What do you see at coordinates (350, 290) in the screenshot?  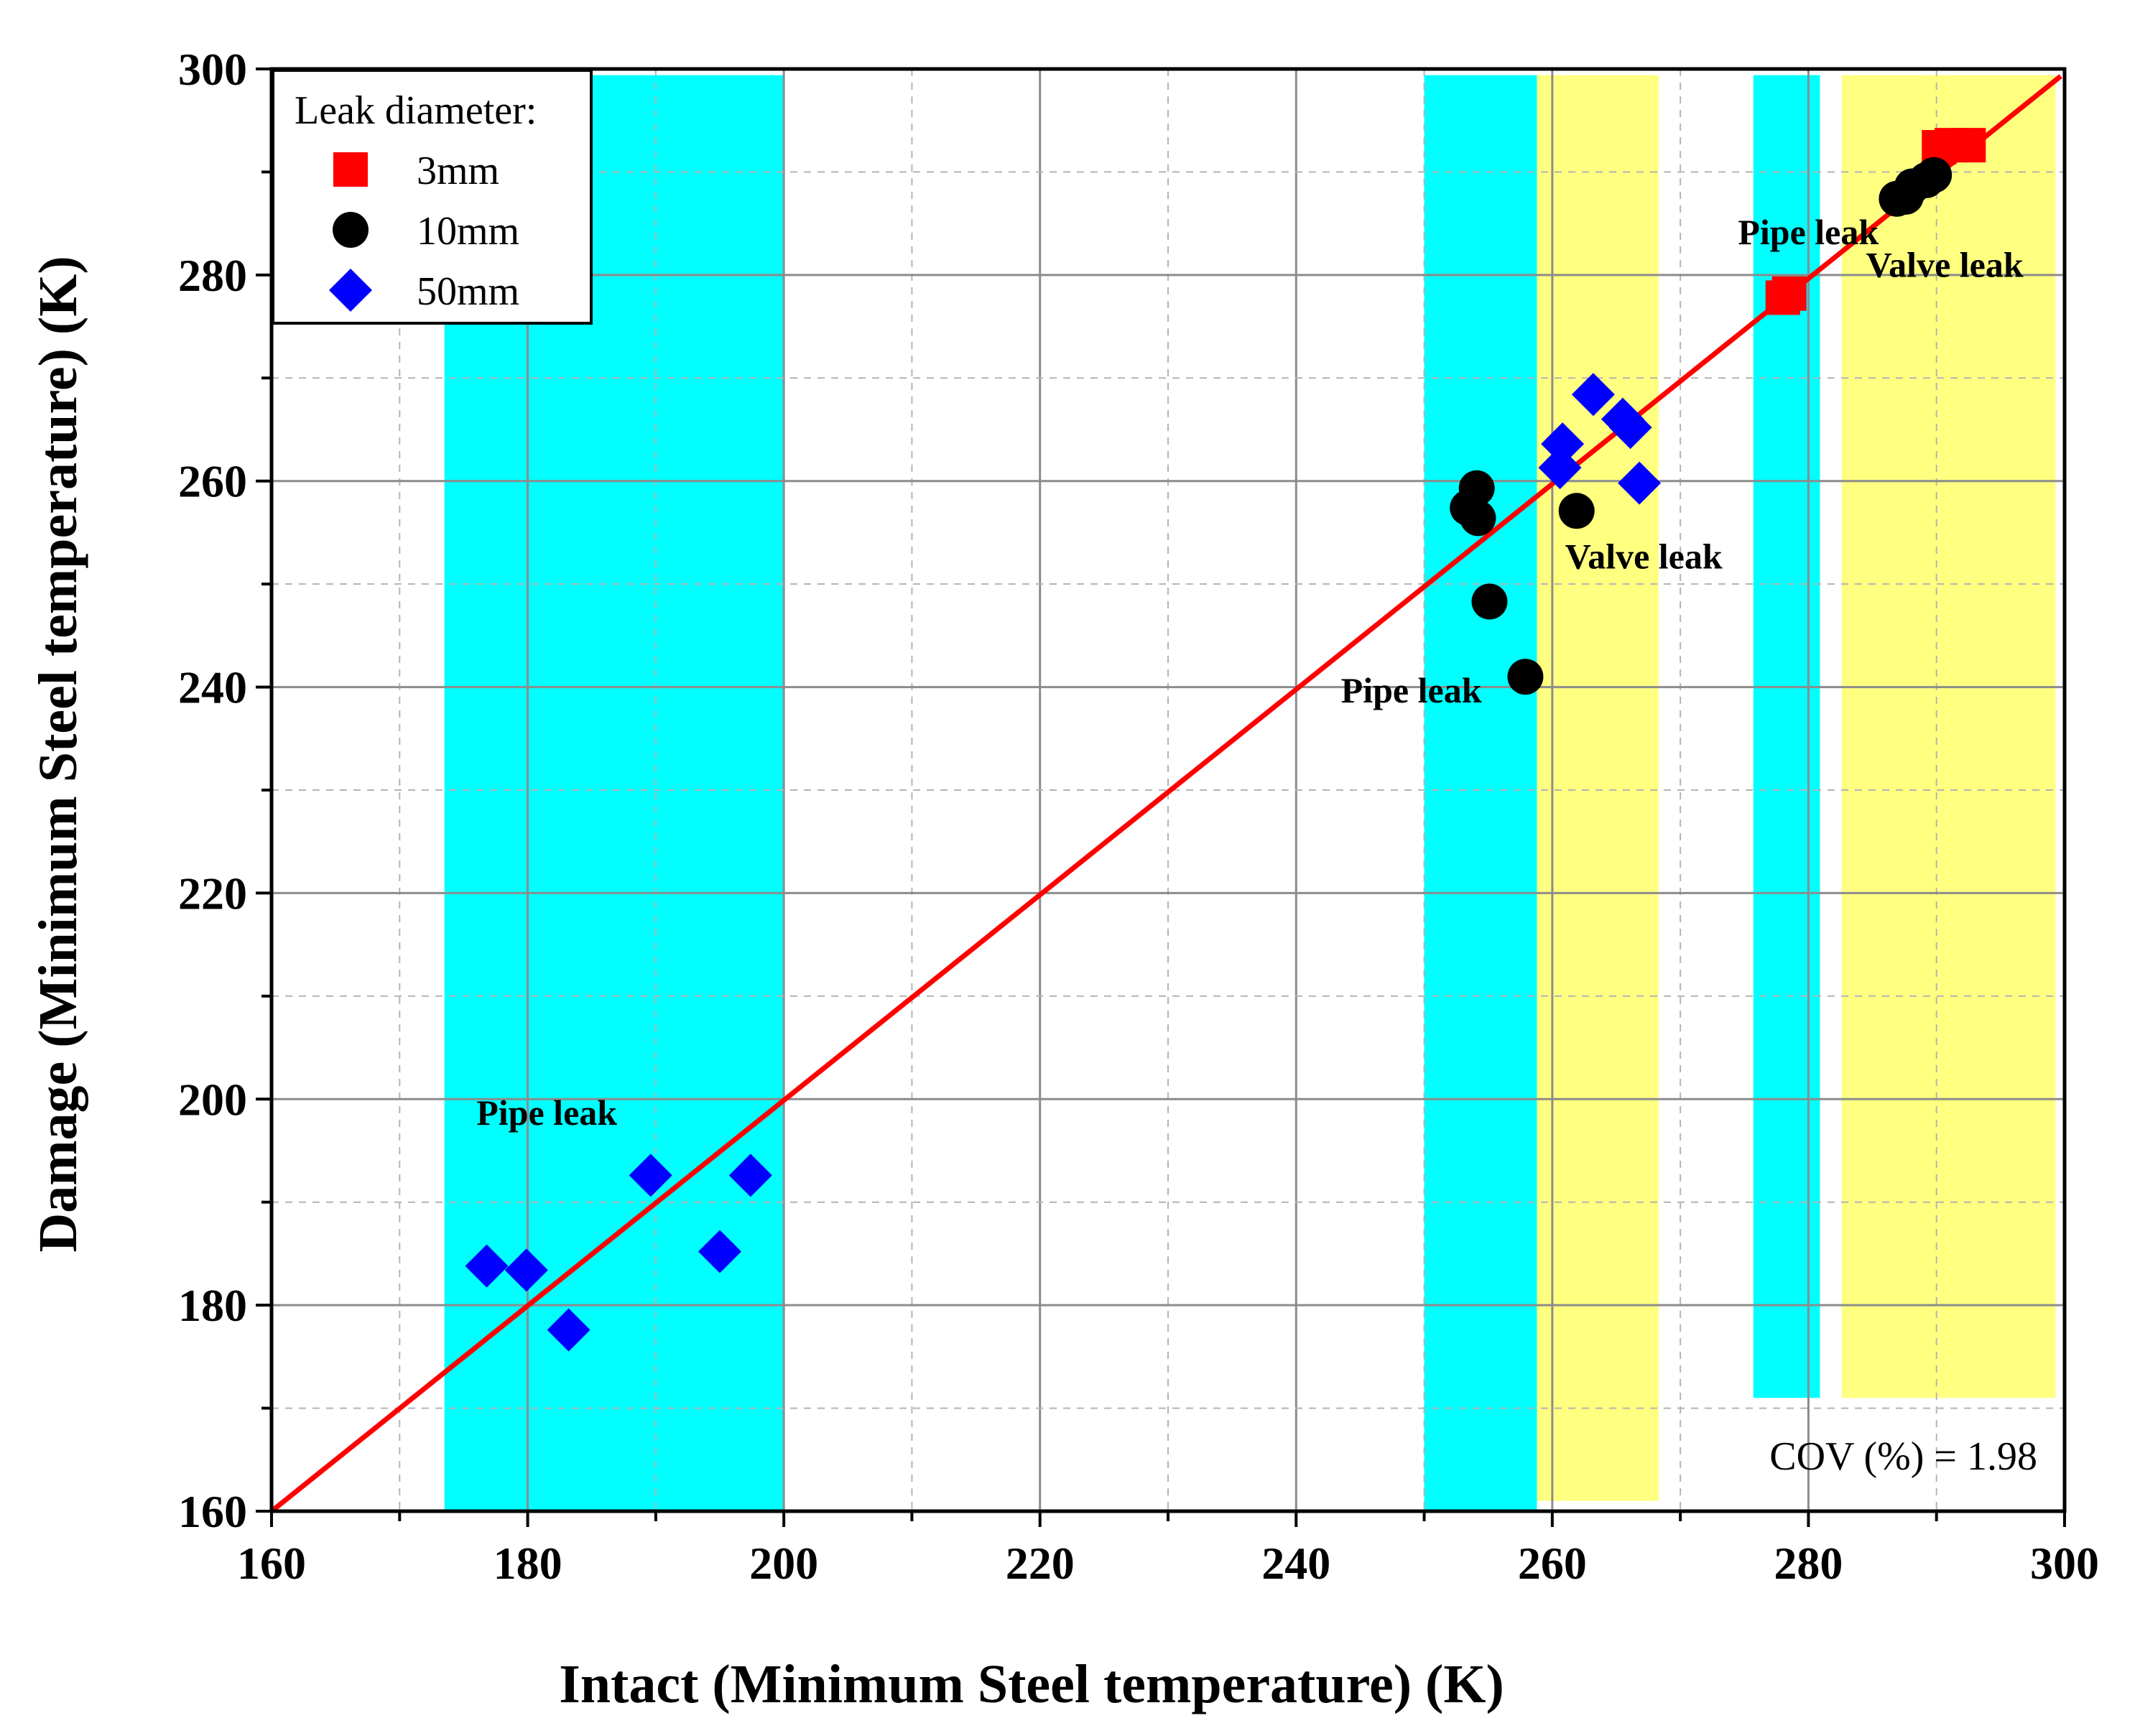 I see `legend-marker-50mm` at bounding box center [350, 290].